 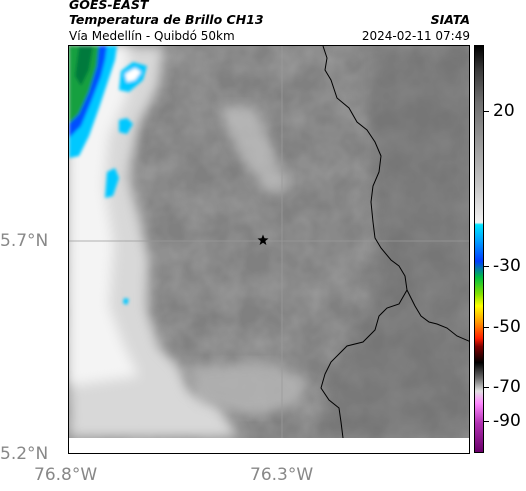 I want to click on org-label: SIATA, so click(x=450, y=19).